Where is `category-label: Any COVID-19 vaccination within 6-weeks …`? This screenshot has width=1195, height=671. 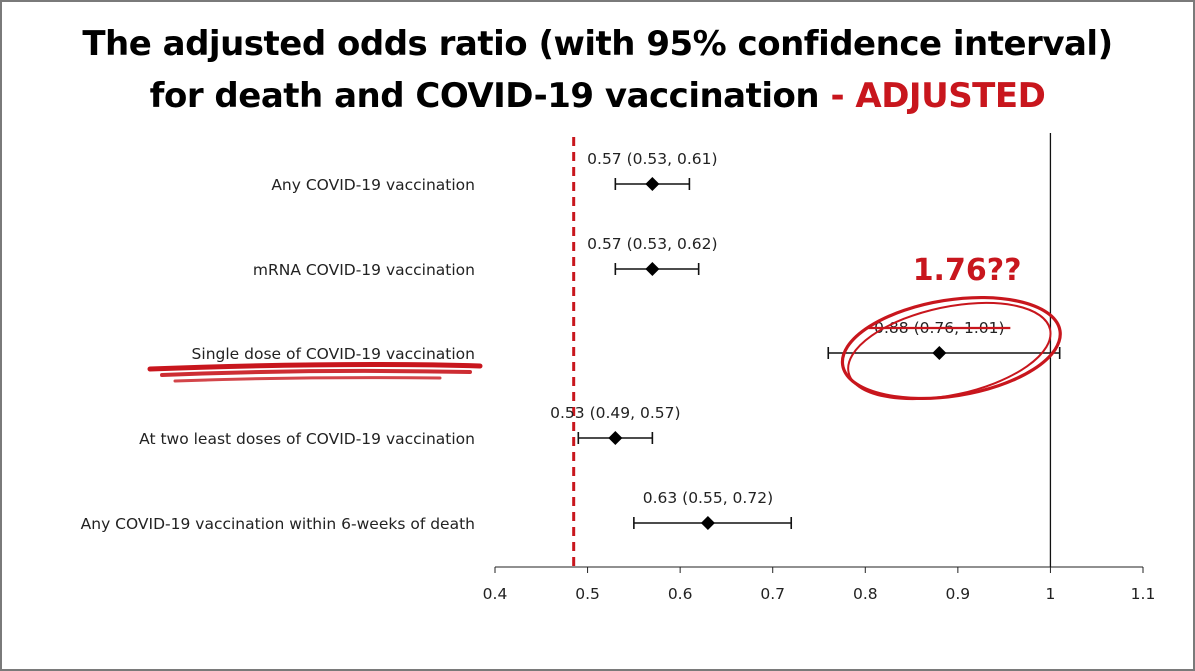
category-label: Any COVID-19 vaccination within 6-weeks … is located at coordinates (278, 524).